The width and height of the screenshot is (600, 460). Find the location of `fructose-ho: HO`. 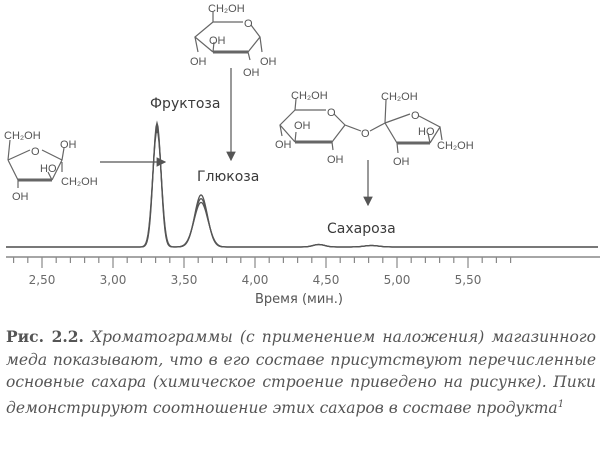

fructose-ho: HO is located at coordinates (48, 169).